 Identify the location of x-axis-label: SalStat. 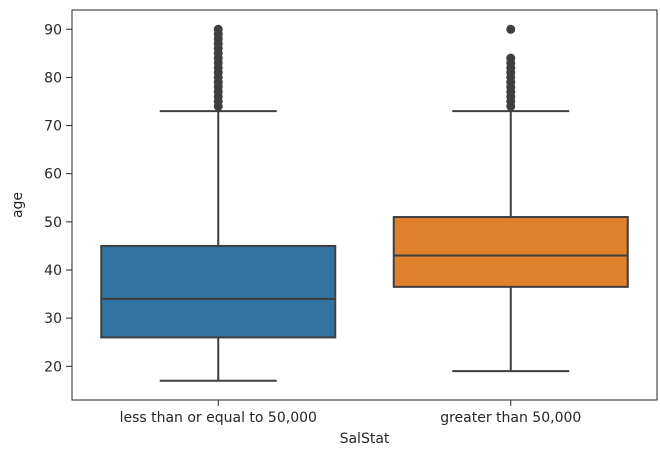
(365, 439).